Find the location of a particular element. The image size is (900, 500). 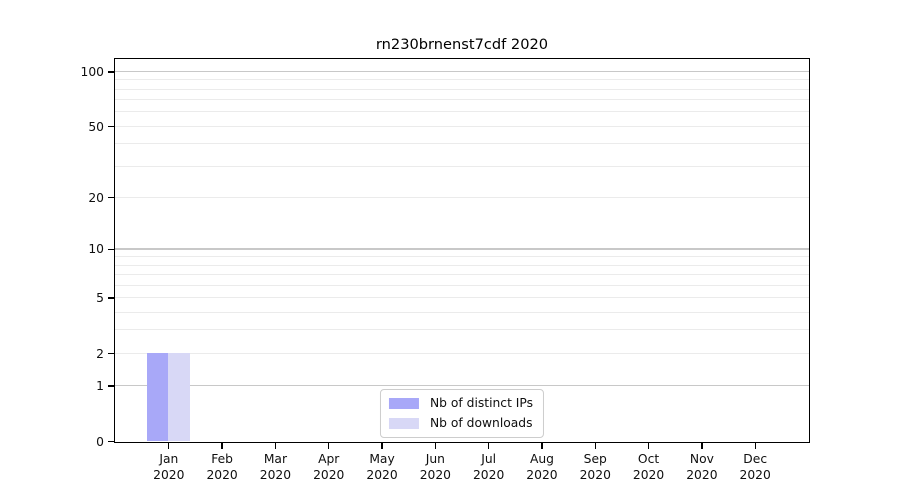

x-tick-label: Jun 2020 is located at coordinates (435, 467).